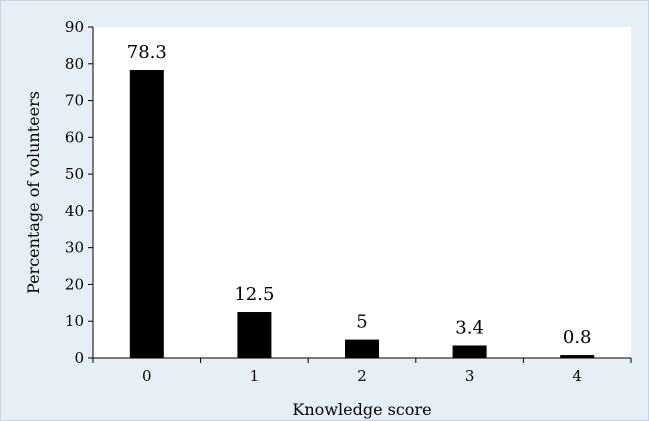  What do you see at coordinates (74, 211) in the screenshot?
I see `y-tick-label: 40` at bounding box center [74, 211].